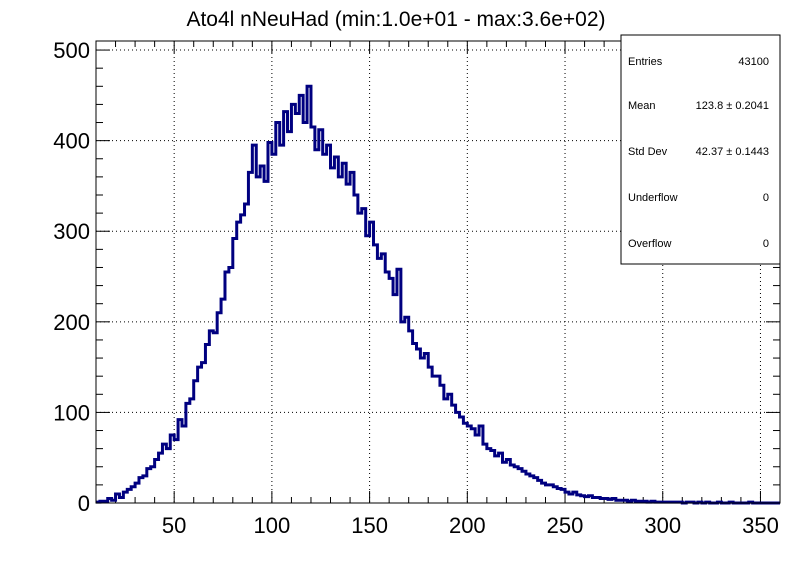  What do you see at coordinates (642, 106) in the screenshot?
I see `stats-mean-label: Mean` at bounding box center [642, 106].